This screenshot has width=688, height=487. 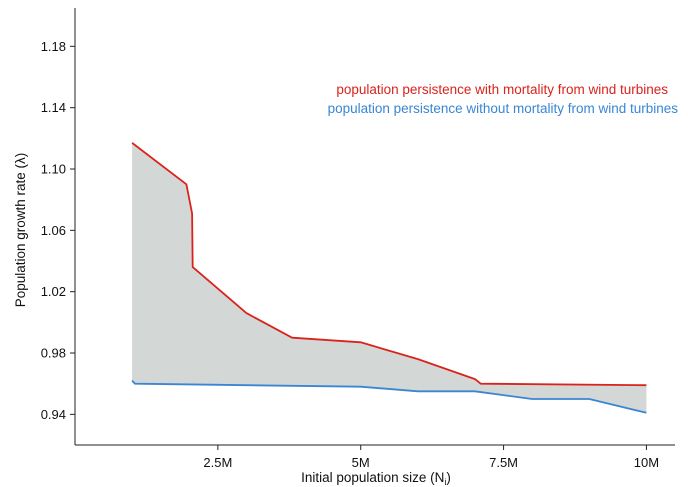 What do you see at coordinates (375, 457) in the screenshot?
I see `x-axis: 2.5M 5M 7.5M 10M` at bounding box center [375, 457].